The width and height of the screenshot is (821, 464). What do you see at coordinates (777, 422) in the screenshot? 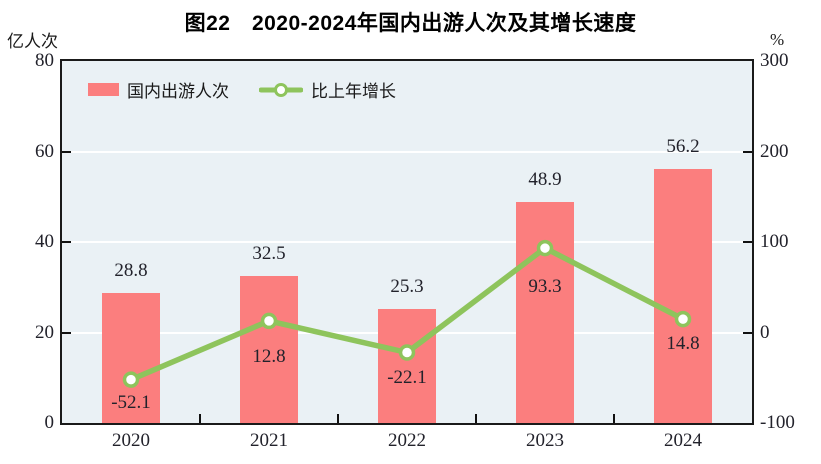
I see `y-axis-label-right: -100` at bounding box center [777, 422].